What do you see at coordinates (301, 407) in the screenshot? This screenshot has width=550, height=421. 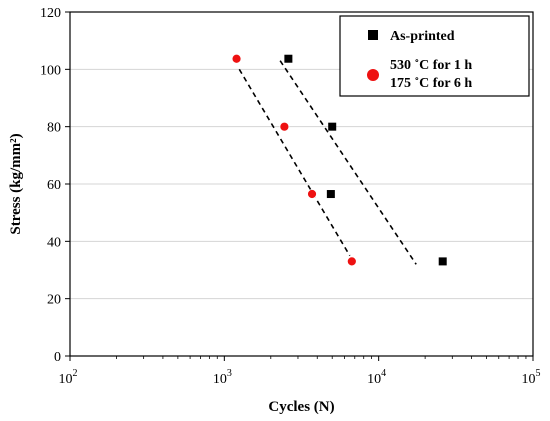 I see `x-axis-label: Cycles (N)` at bounding box center [301, 407].